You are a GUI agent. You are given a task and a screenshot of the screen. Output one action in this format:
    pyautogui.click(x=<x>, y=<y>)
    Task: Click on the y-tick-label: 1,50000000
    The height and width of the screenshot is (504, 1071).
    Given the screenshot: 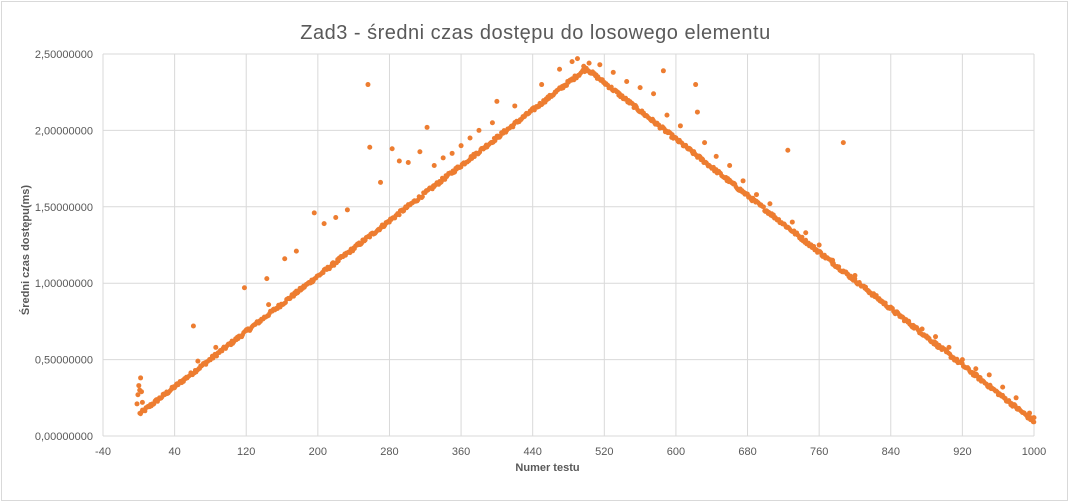 What is the action you would take?
    pyautogui.click(x=64, y=208)
    